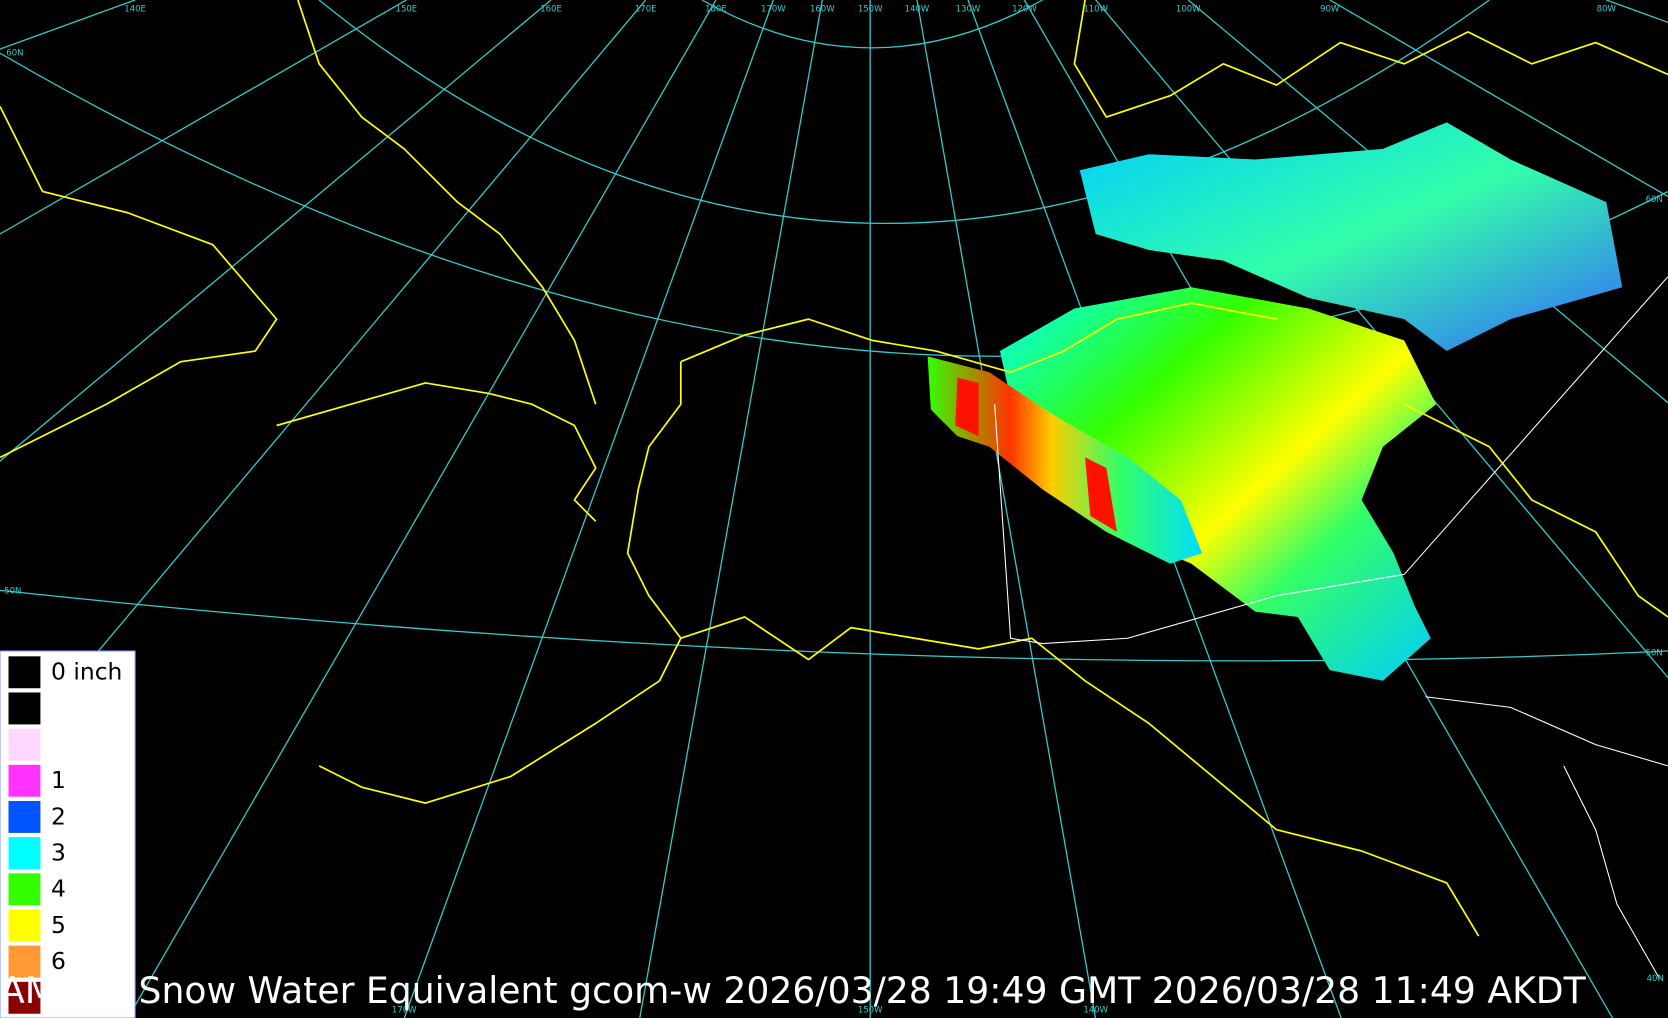 This screenshot has height=1018, width=1668. I want to click on legend-label: 2, so click(58, 816).